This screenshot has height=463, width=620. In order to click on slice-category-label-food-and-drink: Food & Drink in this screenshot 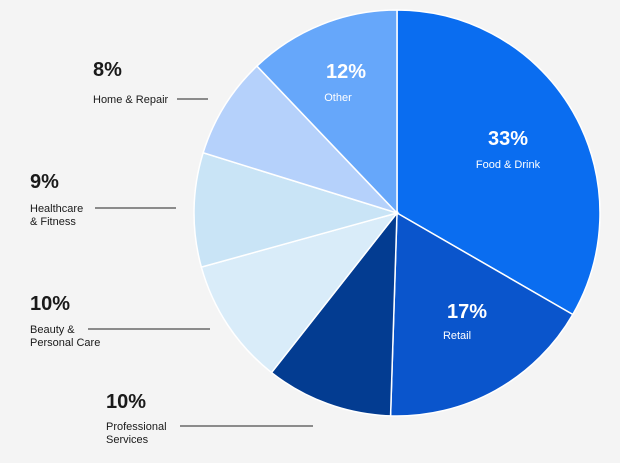, I will do `click(508, 165)`.